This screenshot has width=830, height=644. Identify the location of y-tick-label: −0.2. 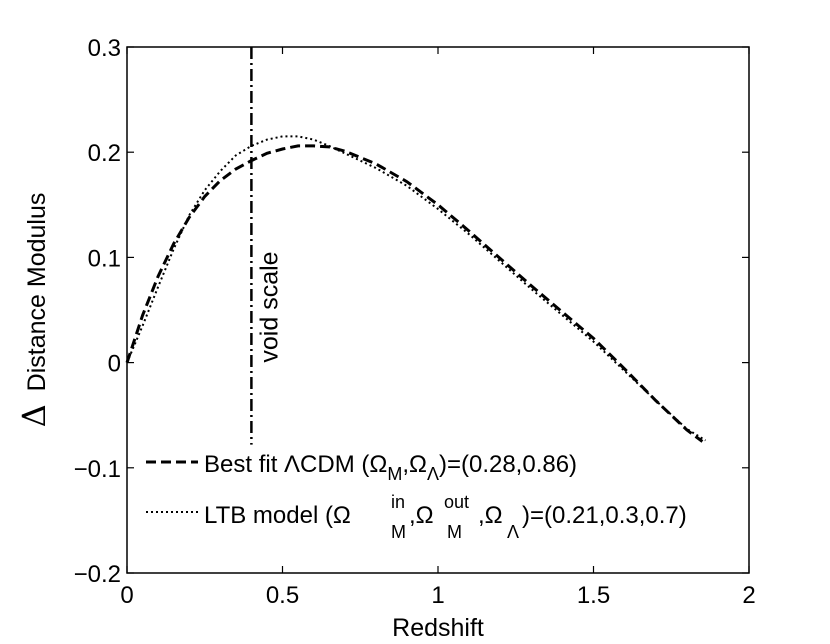
(97, 574).